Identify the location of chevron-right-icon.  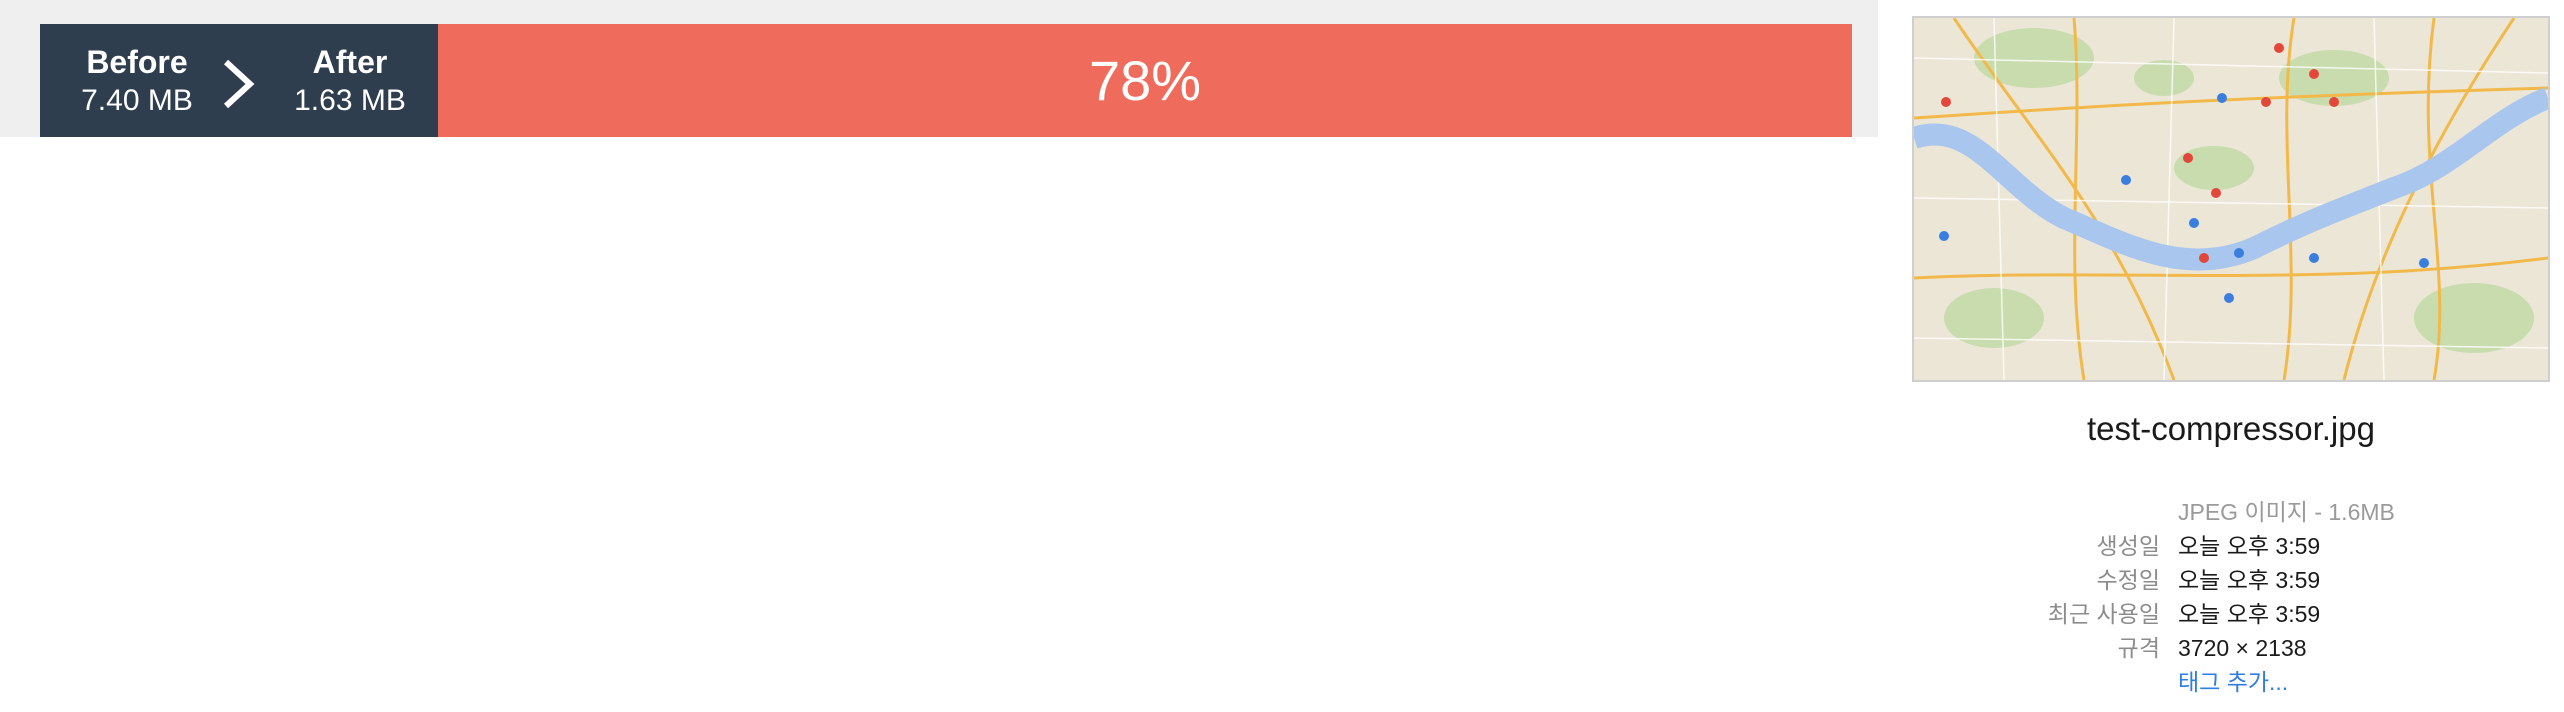
(239, 84).